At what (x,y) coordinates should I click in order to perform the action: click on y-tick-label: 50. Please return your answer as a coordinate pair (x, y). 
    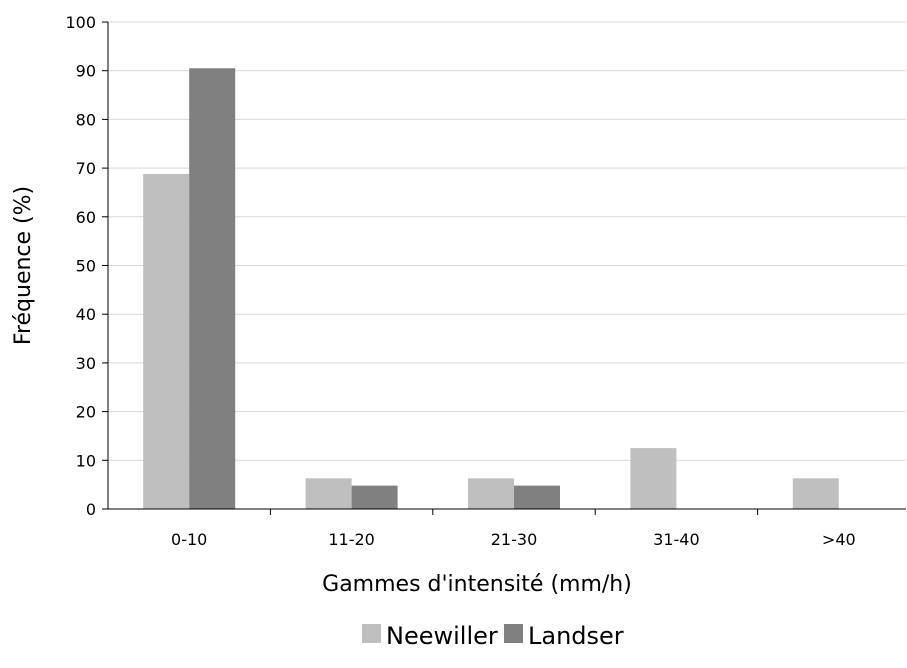
    Looking at the image, I should click on (86, 266).